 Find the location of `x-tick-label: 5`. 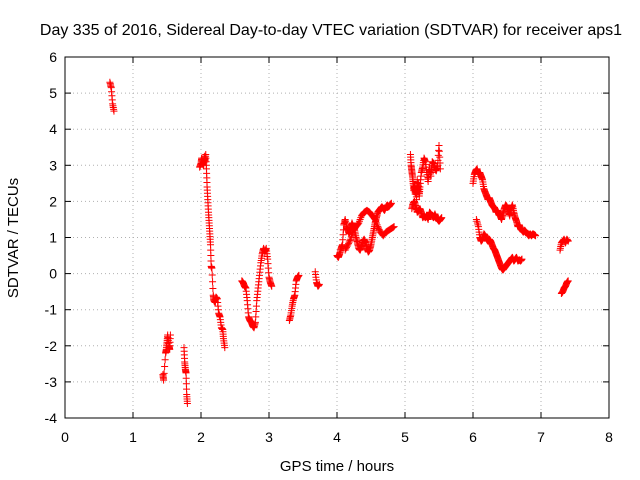

x-tick-label: 5 is located at coordinates (405, 437).